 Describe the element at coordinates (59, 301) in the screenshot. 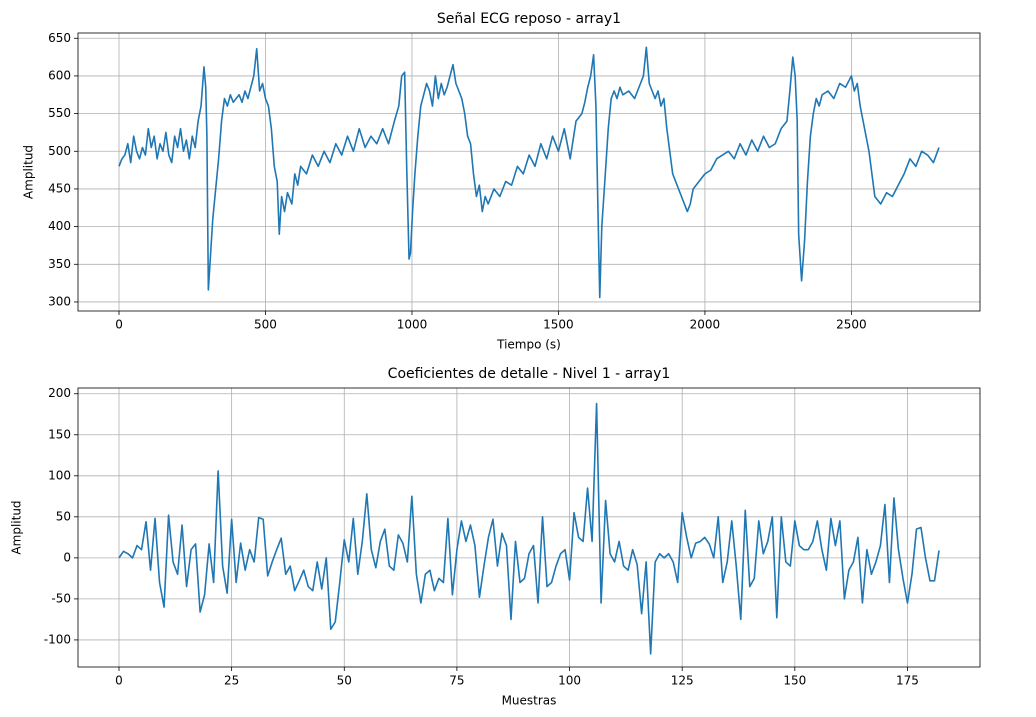

I see `y-tick-label: 300` at that location.